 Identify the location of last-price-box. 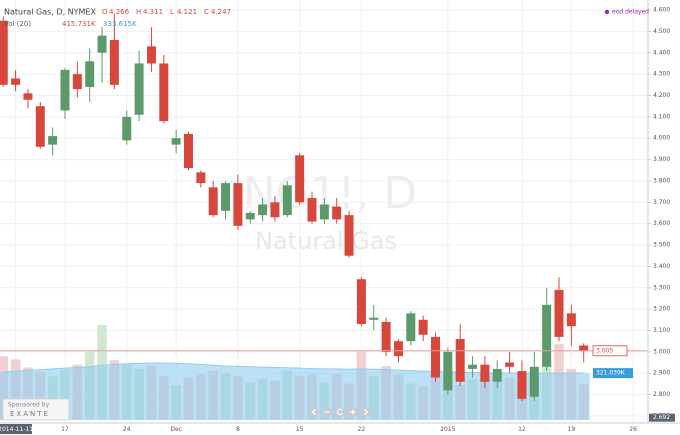
(610, 351).